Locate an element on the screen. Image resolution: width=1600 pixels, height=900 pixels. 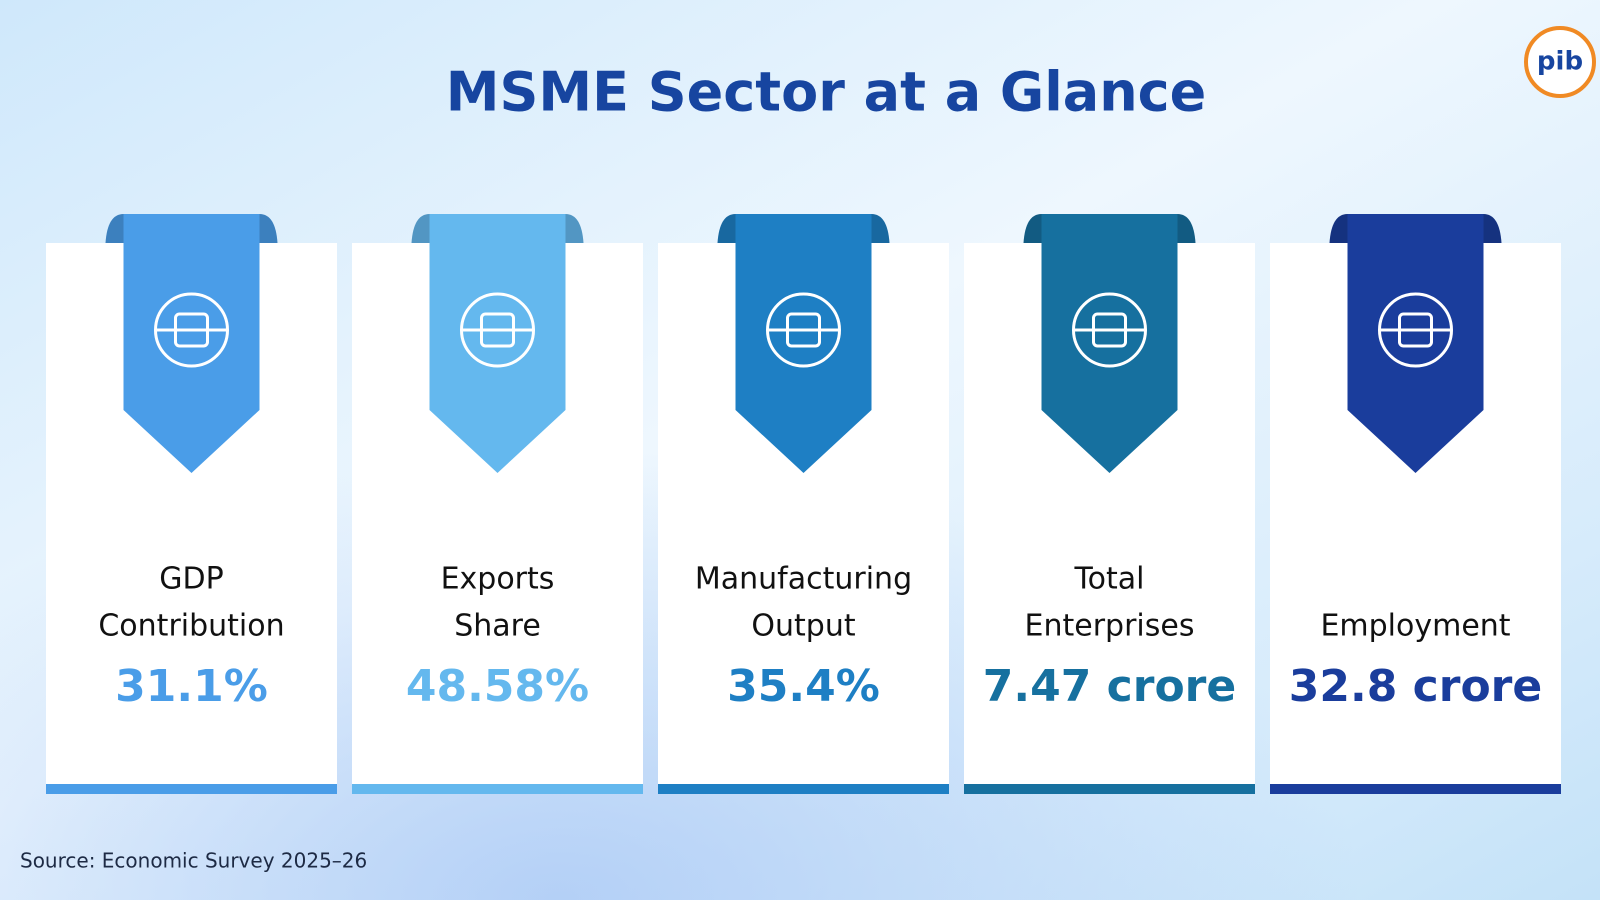
logo-badge is located at coordinates (1560, 62).